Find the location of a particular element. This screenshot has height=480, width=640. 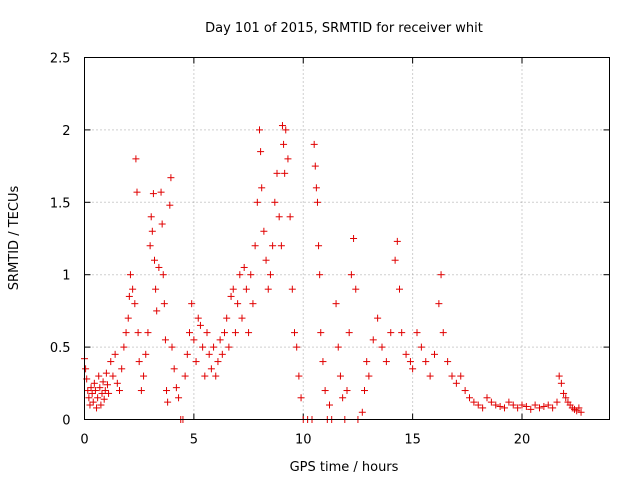

x-tick-label: 5 is located at coordinates (194, 440).